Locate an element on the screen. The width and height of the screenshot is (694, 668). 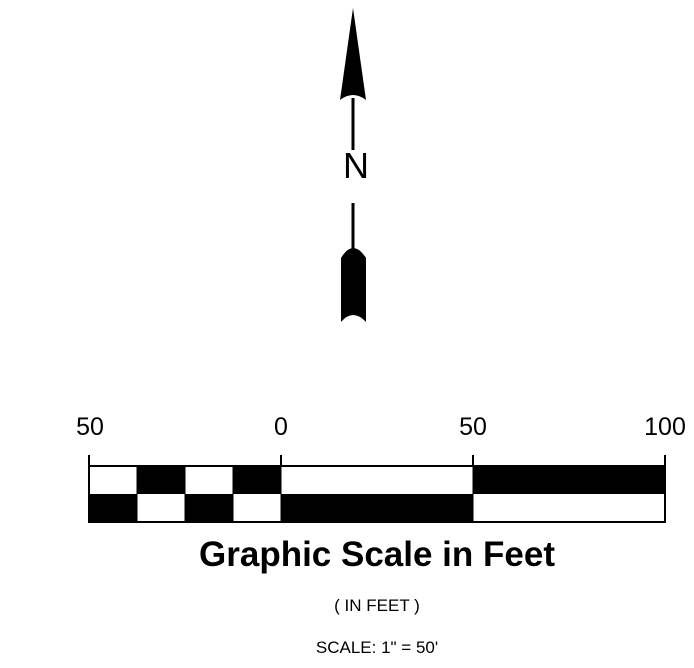
scale-units-label: ( IN FEET ) is located at coordinates (377, 605).